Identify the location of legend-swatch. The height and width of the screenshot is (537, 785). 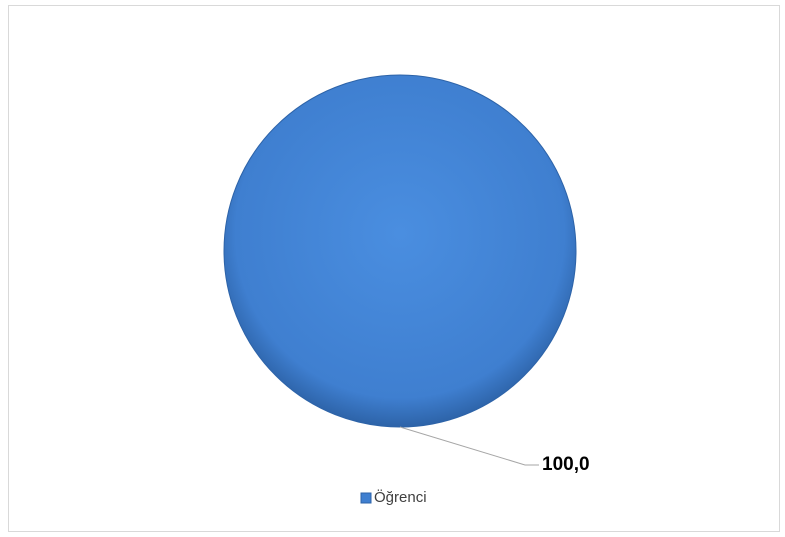
(366, 498).